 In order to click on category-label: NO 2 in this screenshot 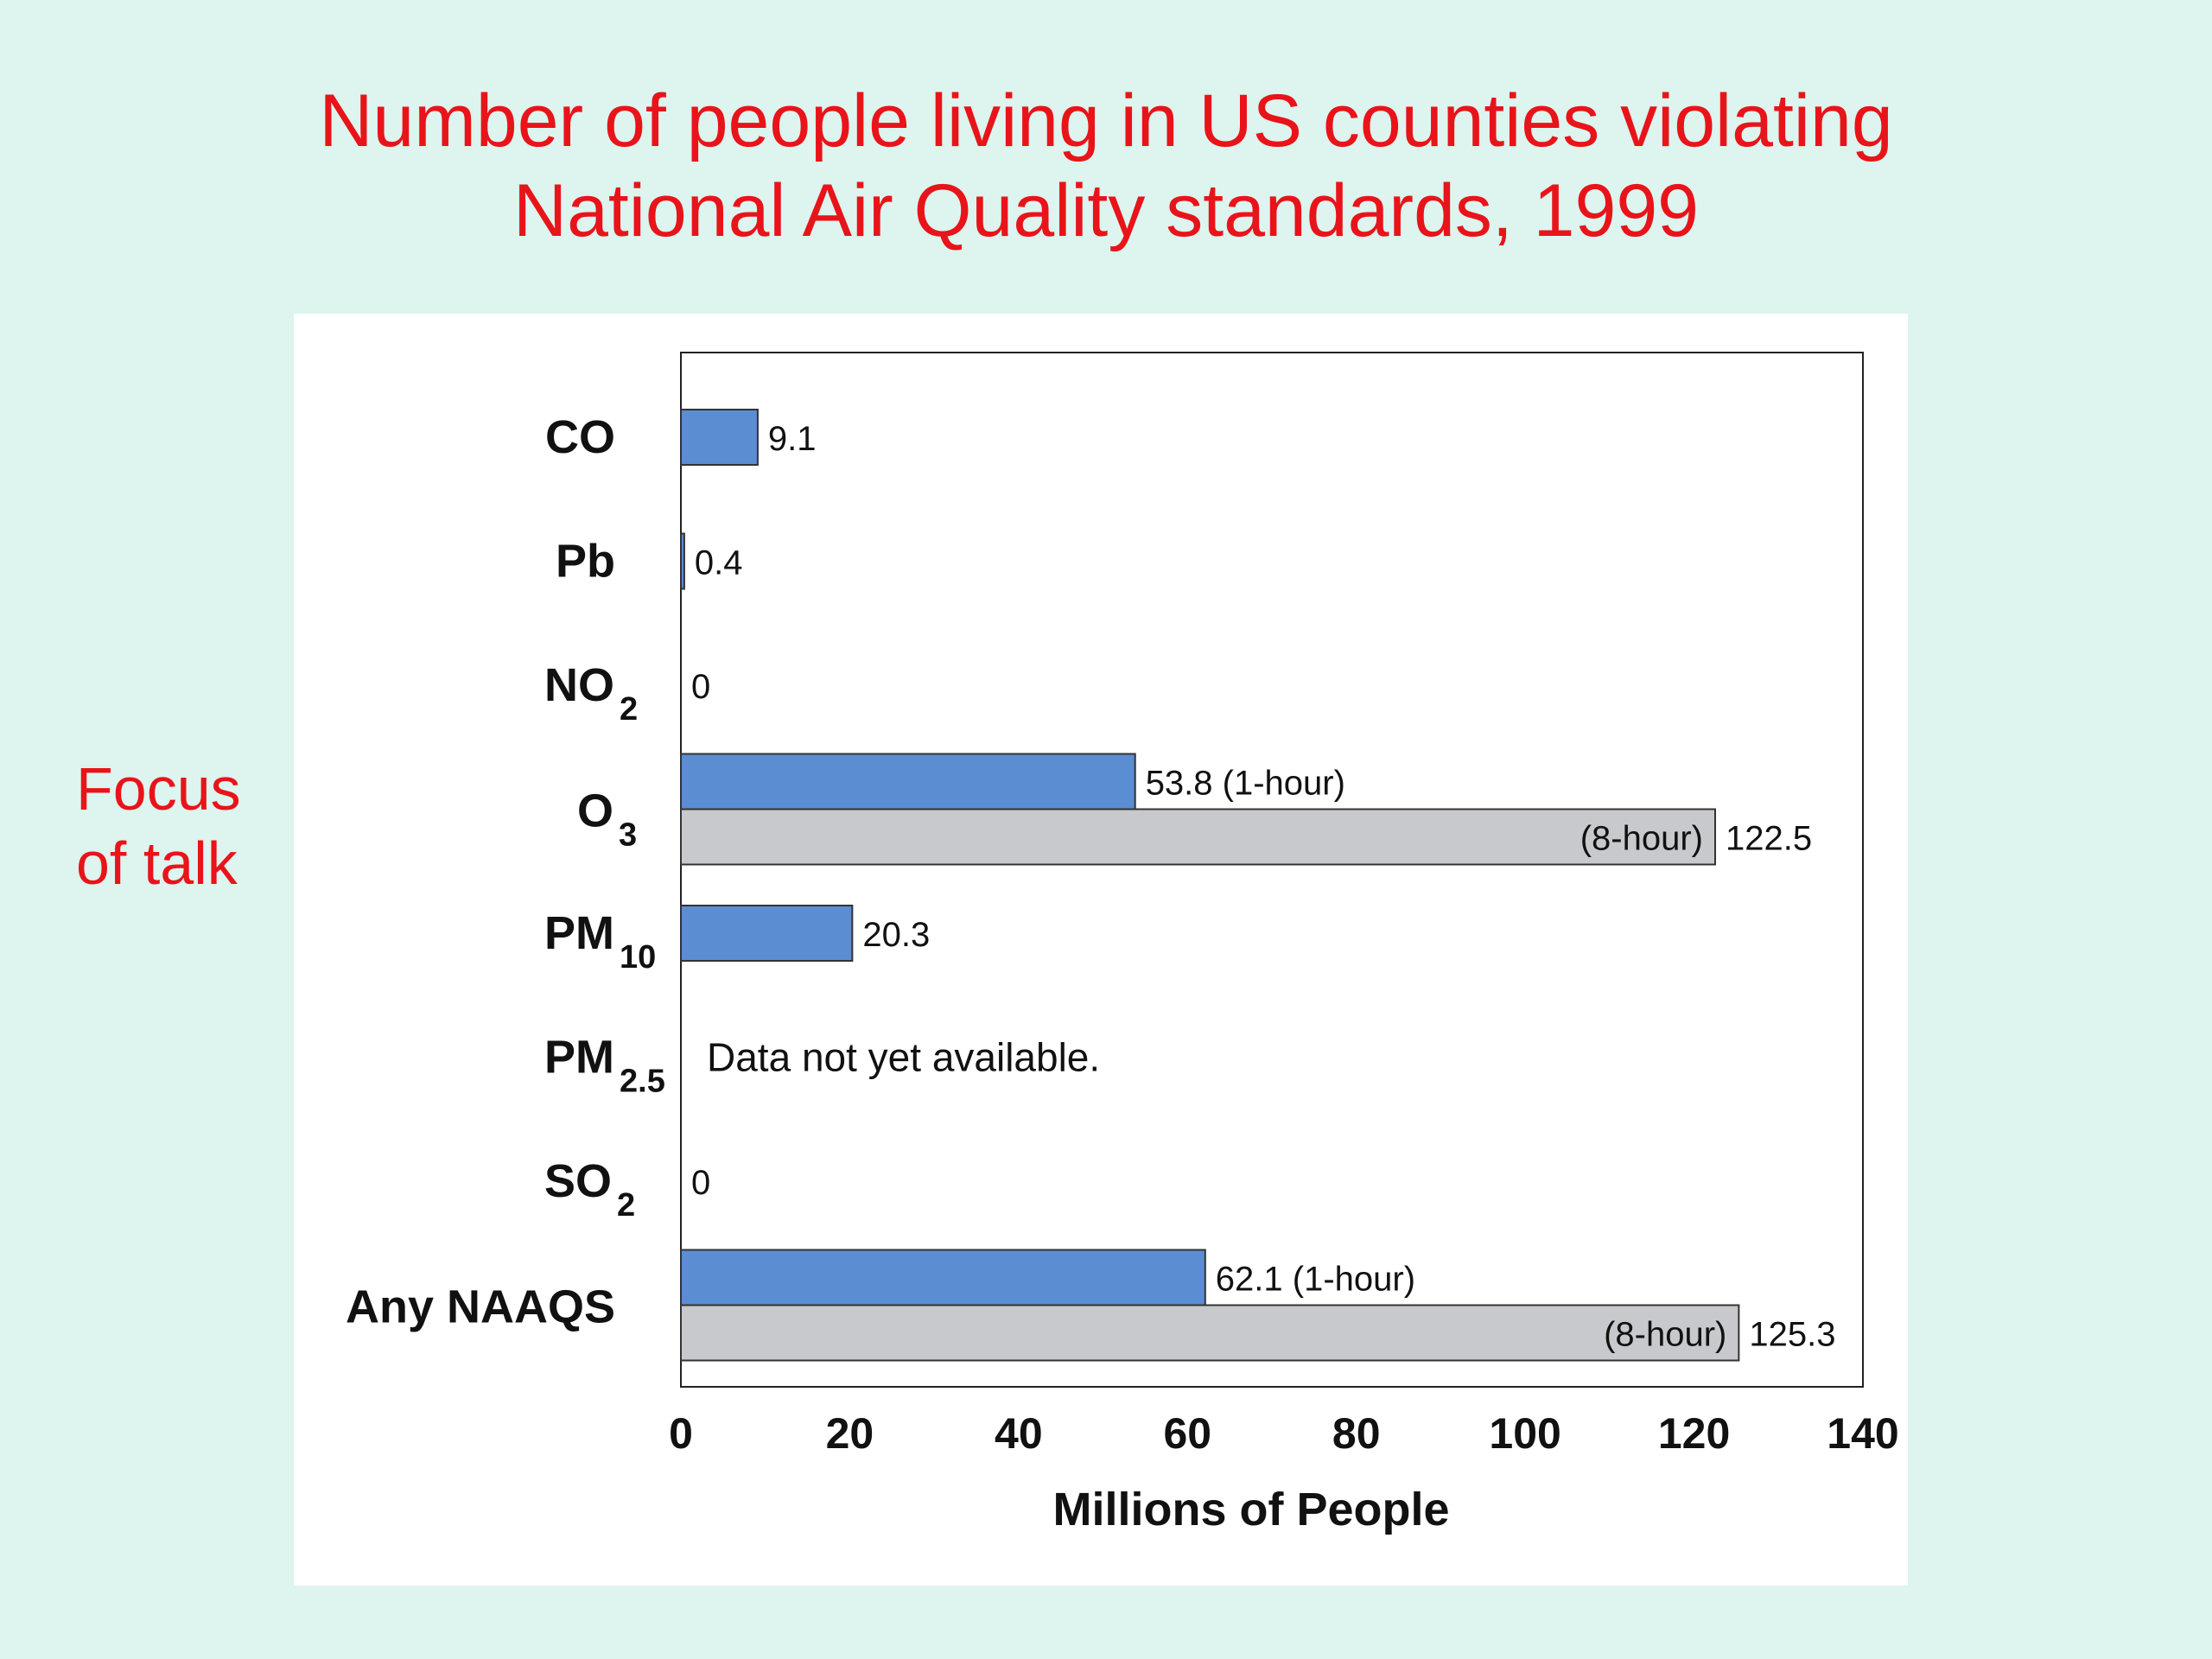, I will do `click(591, 693)`.